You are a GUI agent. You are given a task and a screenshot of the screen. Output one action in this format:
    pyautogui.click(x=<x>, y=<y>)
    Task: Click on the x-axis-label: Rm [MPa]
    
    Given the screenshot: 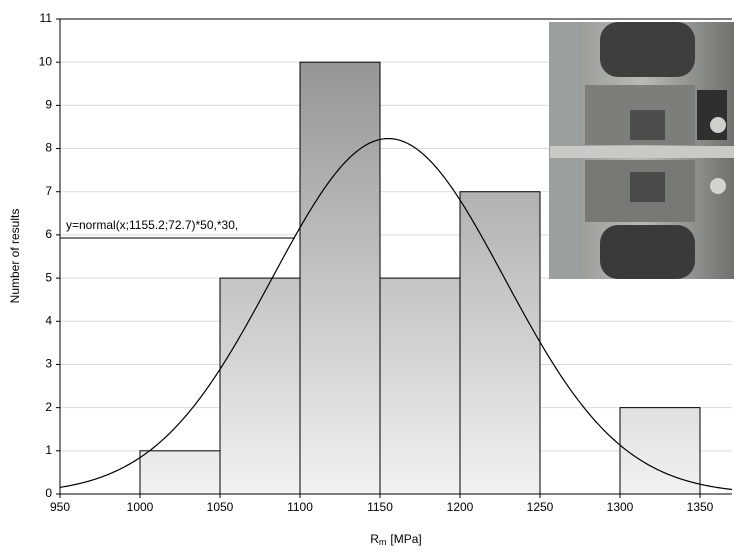 What is the action you would take?
    pyautogui.click(x=396, y=539)
    